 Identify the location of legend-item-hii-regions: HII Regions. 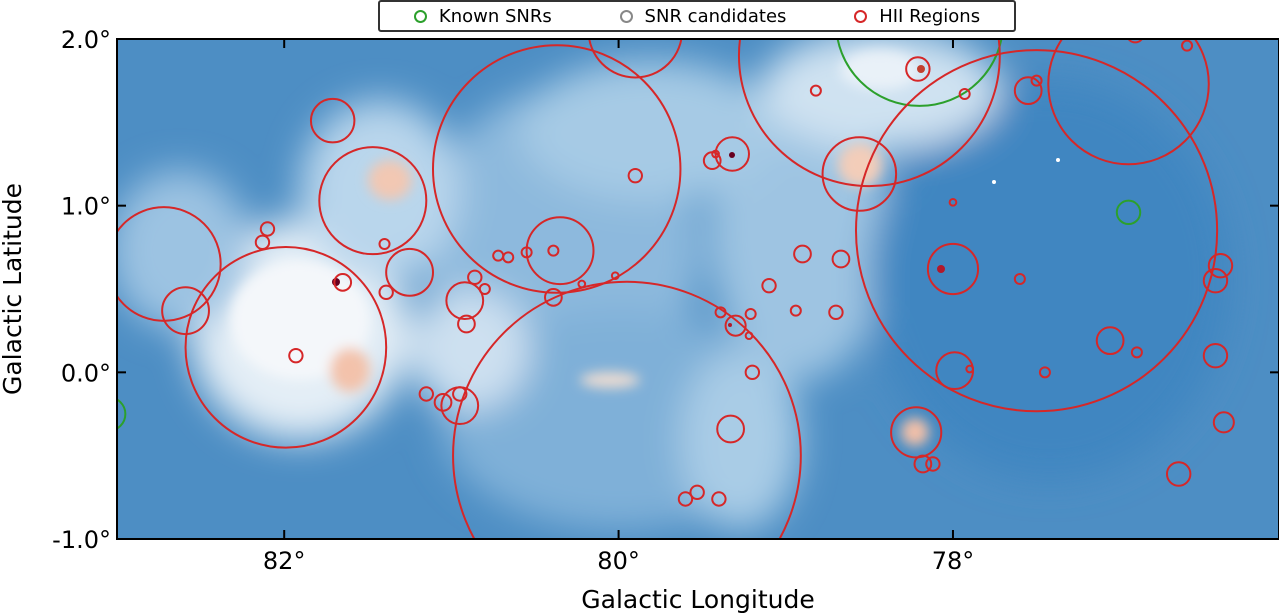
(917, 16).